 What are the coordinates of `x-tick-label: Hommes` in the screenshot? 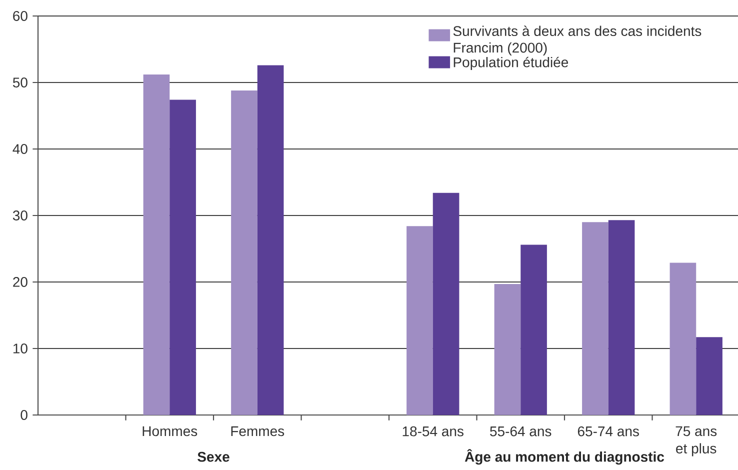 It's located at (170, 431).